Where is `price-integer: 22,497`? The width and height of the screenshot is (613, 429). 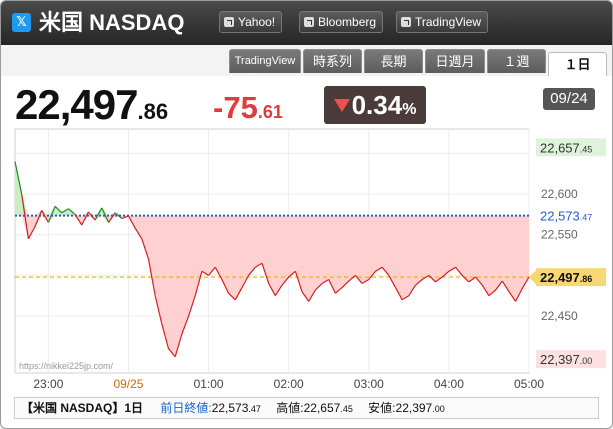 price-integer: 22,497 is located at coordinates (76, 104).